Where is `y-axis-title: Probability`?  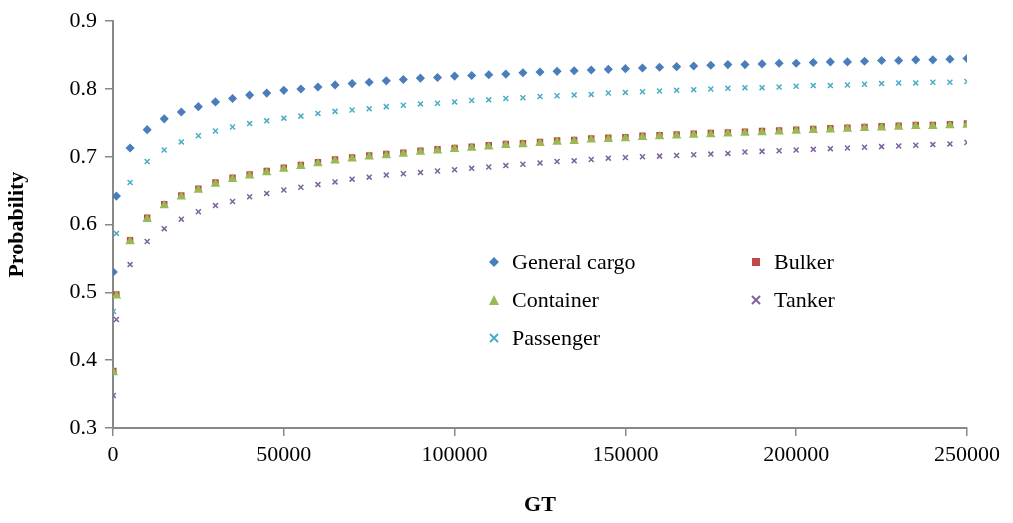
y-axis-title: Probability is located at coordinates (15, 224).